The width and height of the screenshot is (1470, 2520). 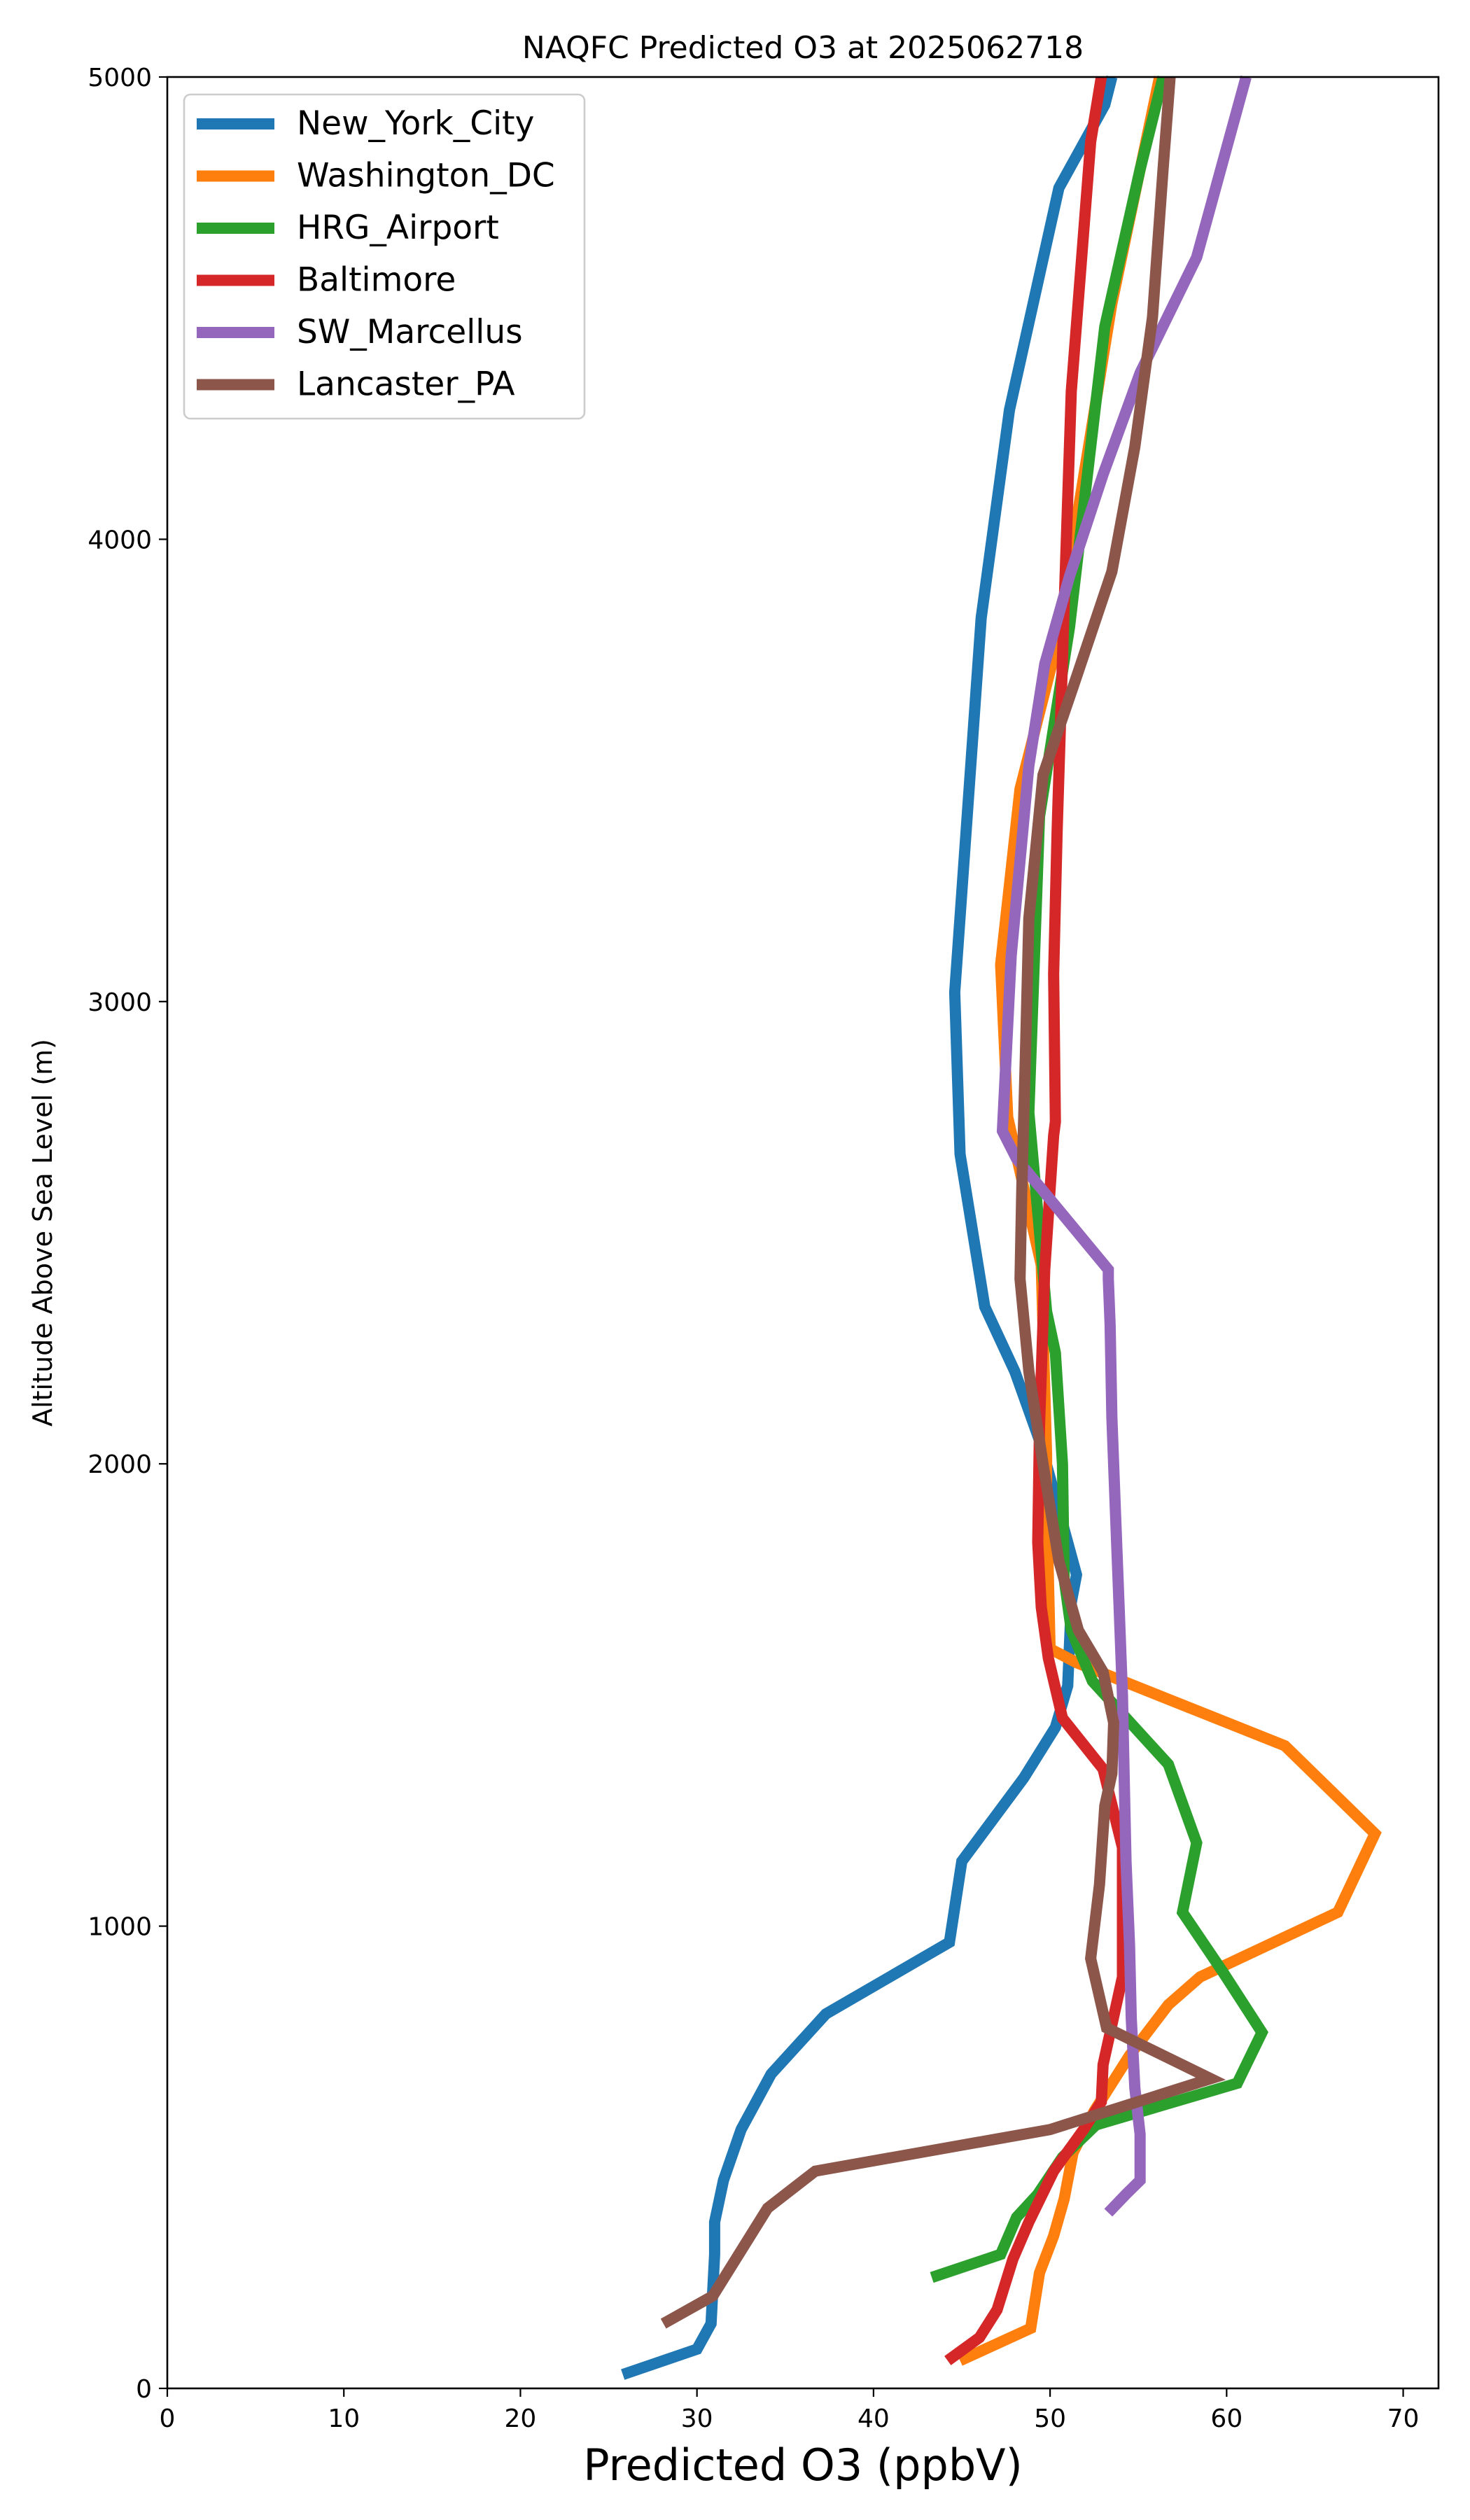 I want to click on x-tick-label: 10, so click(x=344, y=2418).